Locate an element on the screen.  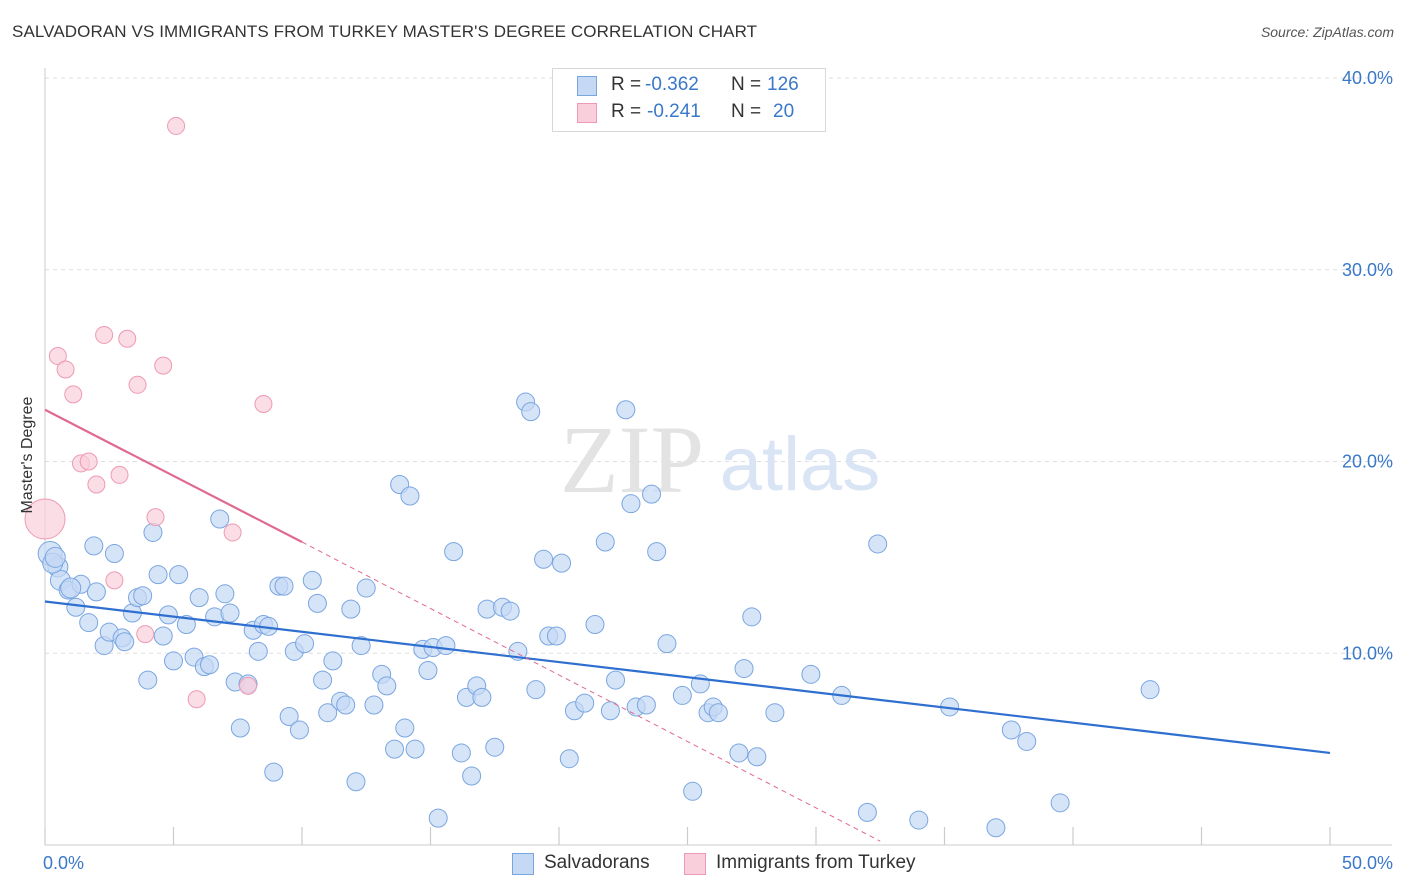
legend-box: R = -0.362 N = 126 R = -0.241 N = 20 is located at coordinates (689, 100).